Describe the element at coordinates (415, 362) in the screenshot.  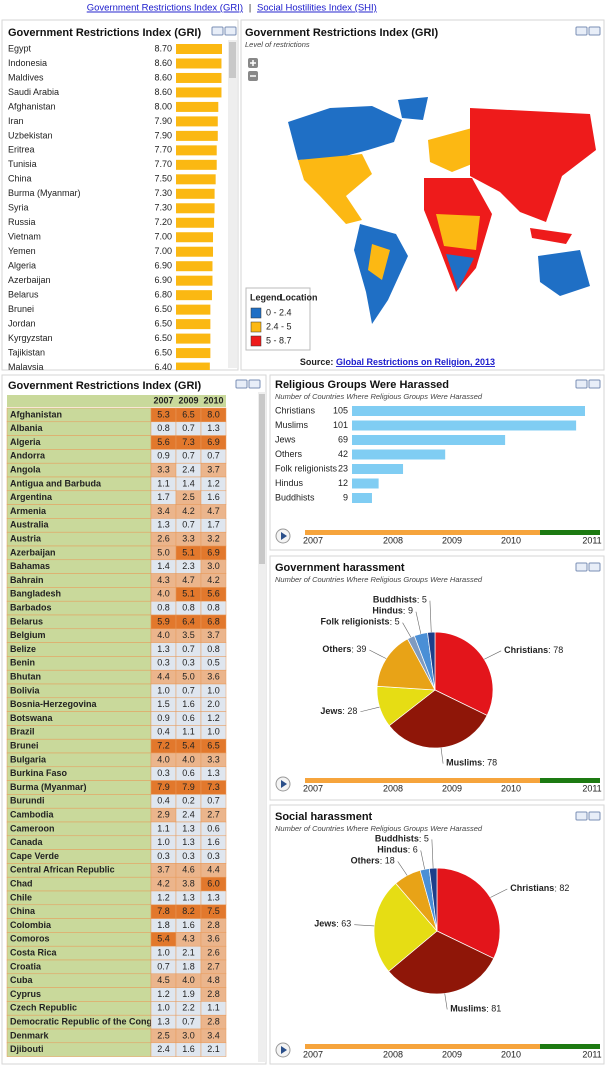
I see `source-link: Global Restrictions on Religion, 2013` at that location.